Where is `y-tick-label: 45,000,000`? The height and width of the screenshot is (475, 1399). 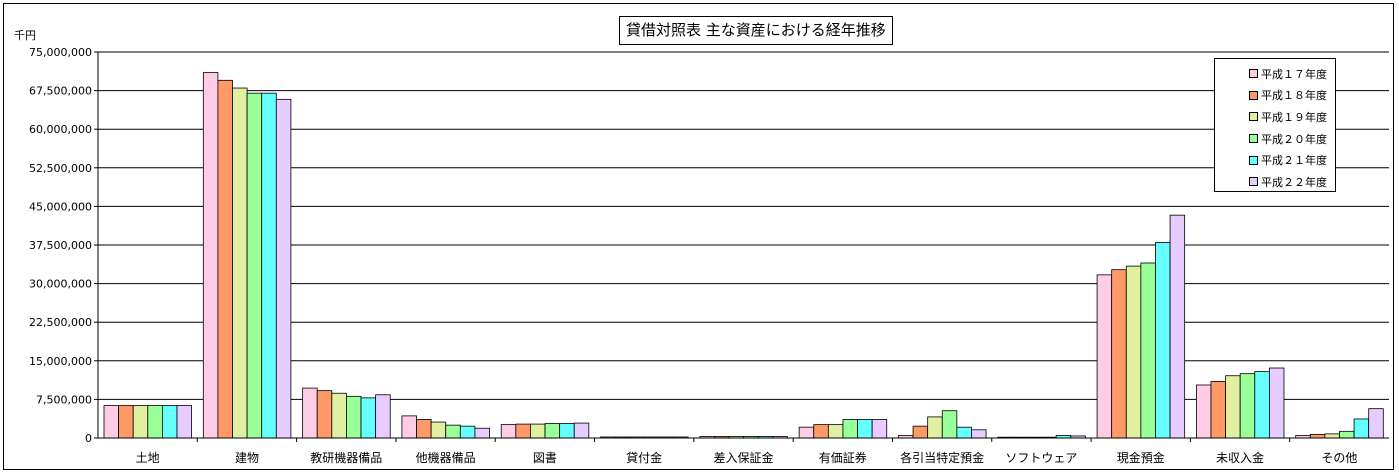 y-tick-label: 45,000,000 is located at coordinates (60, 206).